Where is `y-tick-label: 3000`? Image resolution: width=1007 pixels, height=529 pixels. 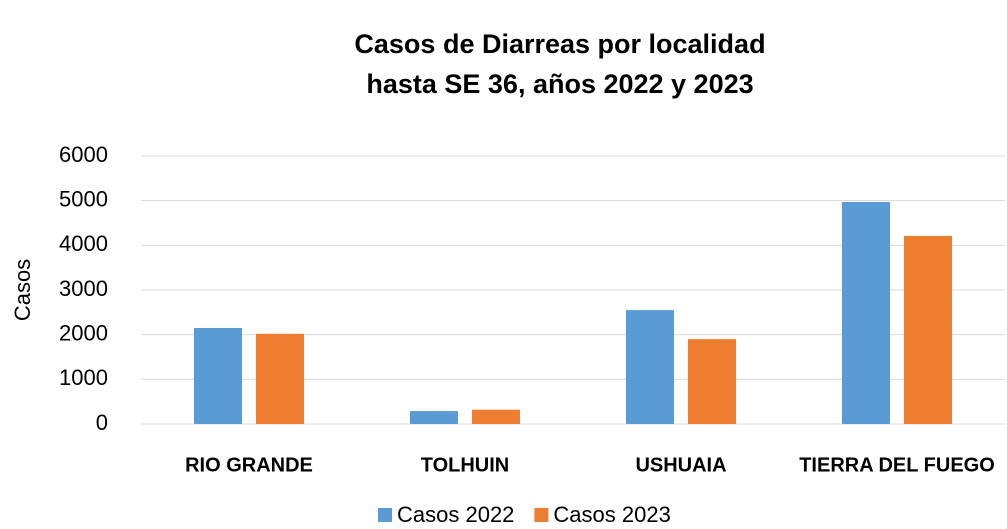
y-tick-label: 3000 is located at coordinates (83, 288).